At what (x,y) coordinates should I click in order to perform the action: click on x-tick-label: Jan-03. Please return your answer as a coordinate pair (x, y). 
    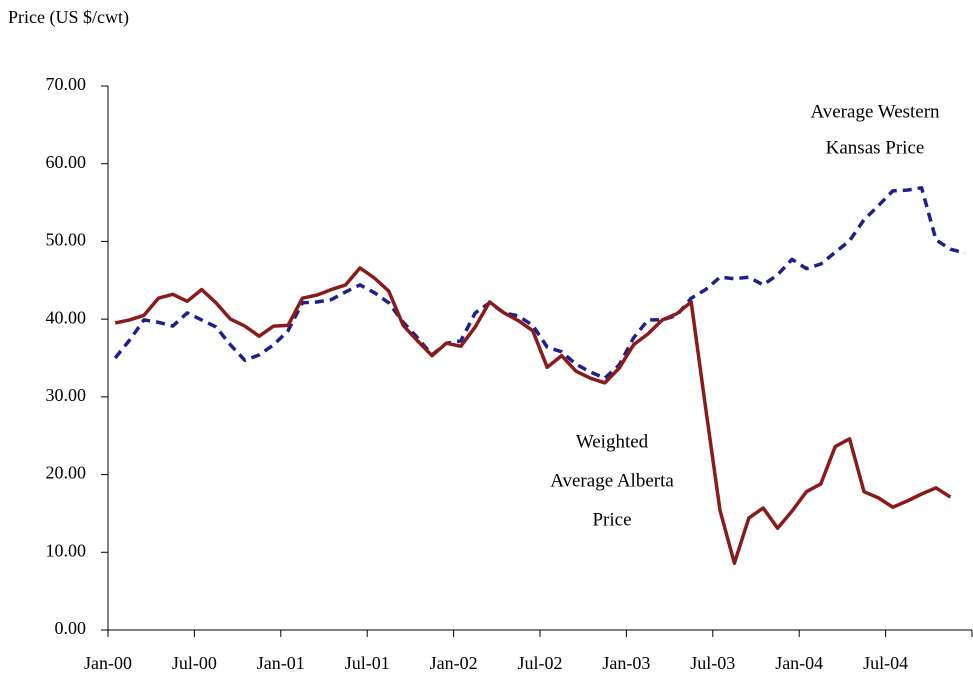
    Looking at the image, I should click on (626, 663).